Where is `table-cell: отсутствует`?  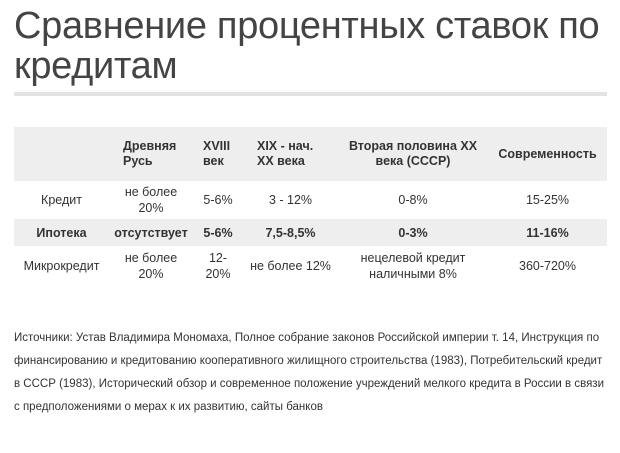
table-cell: отсутствует is located at coordinates (151, 232).